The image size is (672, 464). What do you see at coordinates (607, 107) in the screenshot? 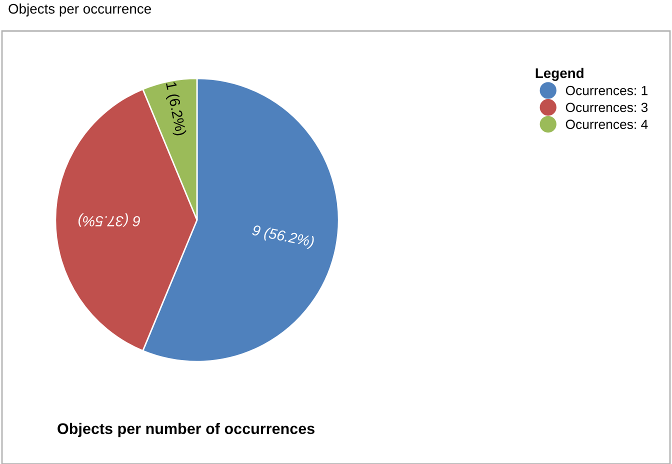
I see `legend-label: Ocurrences: 3` at bounding box center [607, 107].